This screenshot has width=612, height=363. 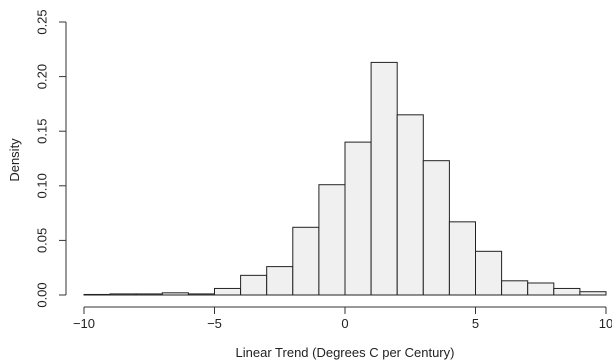 What do you see at coordinates (214, 323) in the screenshot?
I see `x-tick-label: −5` at bounding box center [214, 323].